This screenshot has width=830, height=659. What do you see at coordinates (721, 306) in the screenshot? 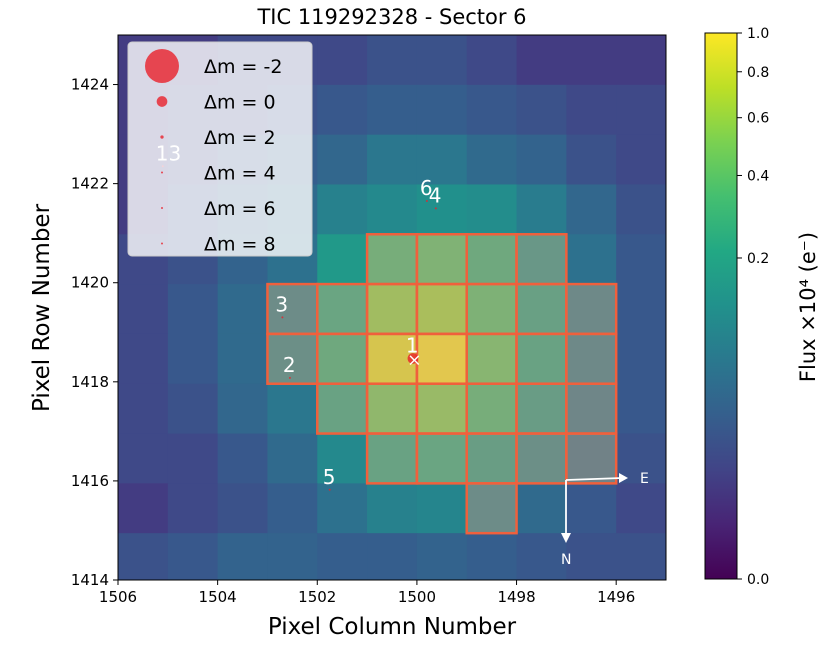
I see `colorbar-gradient` at bounding box center [721, 306].